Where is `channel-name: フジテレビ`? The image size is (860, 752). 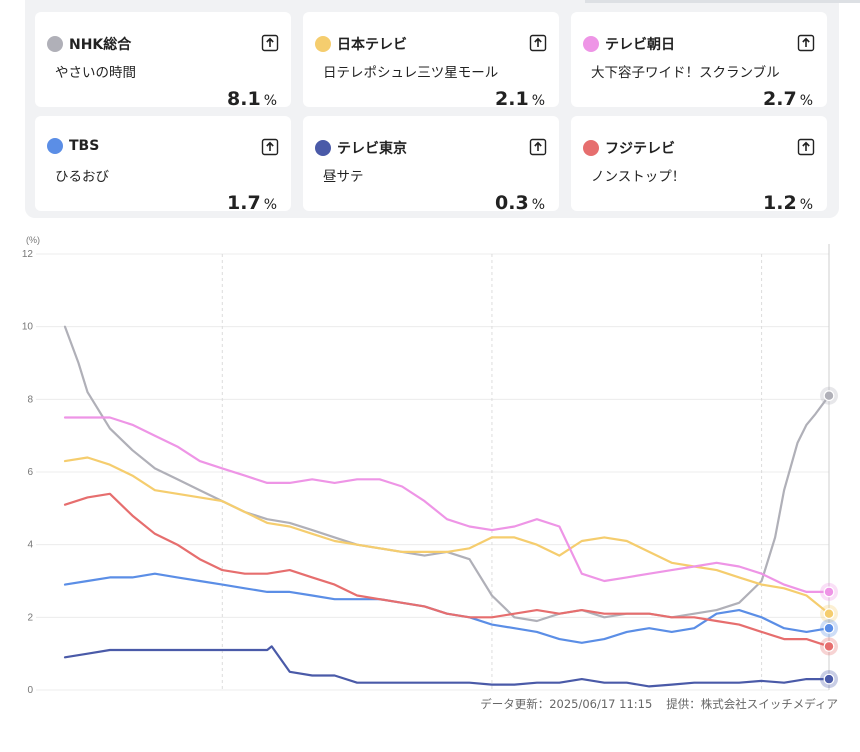
channel-name: フジテレビ is located at coordinates (640, 149).